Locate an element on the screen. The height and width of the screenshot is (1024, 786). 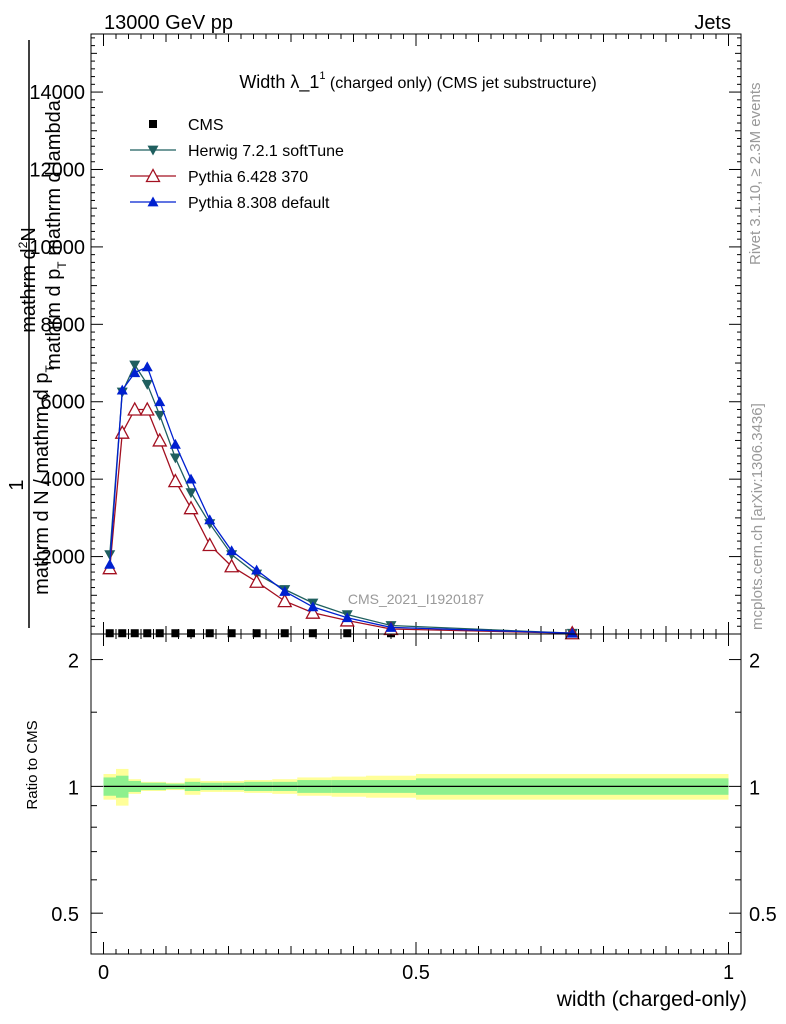
series-line is located at coordinates (341, 521).